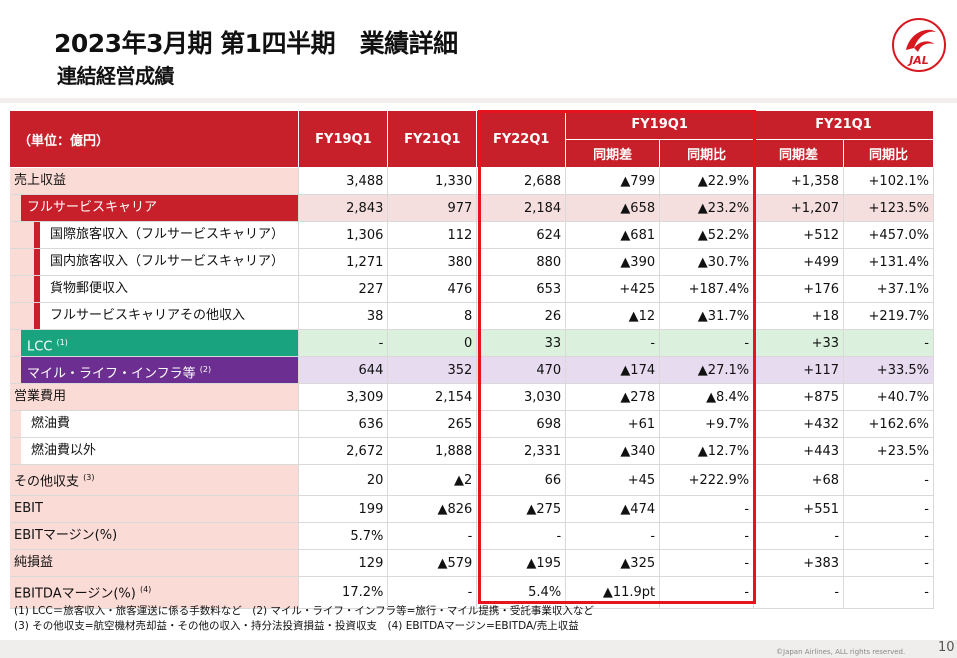 The height and width of the screenshot is (658, 957). I want to click on row-label: 営業費用, so click(40, 396).